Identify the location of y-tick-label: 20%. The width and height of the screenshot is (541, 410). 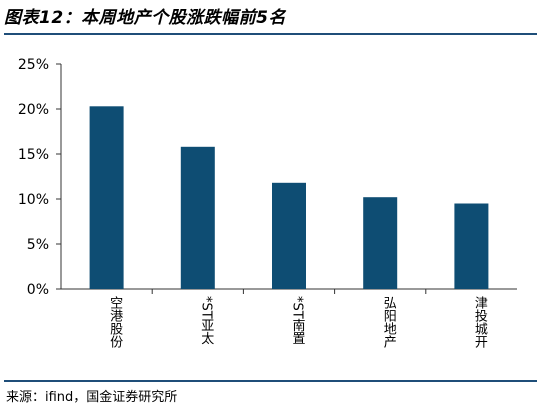
(33, 110).